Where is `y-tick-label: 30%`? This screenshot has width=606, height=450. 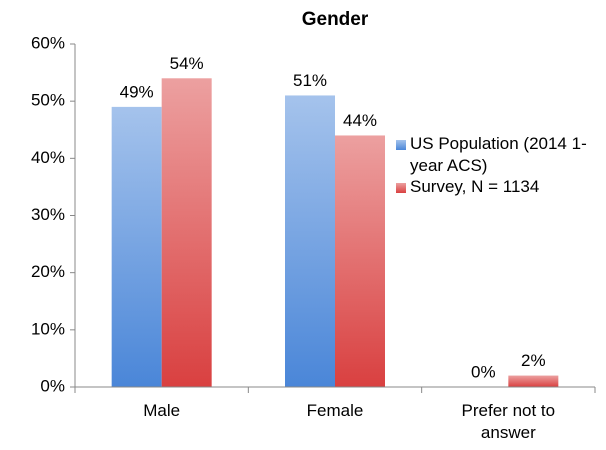
y-tick-label: 30% is located at coordinates (48, 214).